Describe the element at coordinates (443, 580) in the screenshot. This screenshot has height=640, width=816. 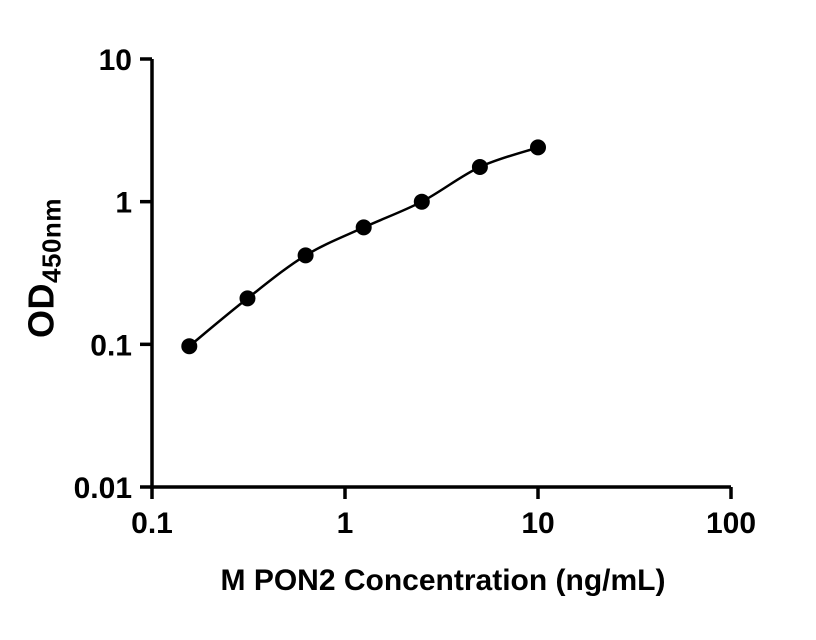
I see `x-axis-title: M PON2 Concentration (ng/mL)` at that location.